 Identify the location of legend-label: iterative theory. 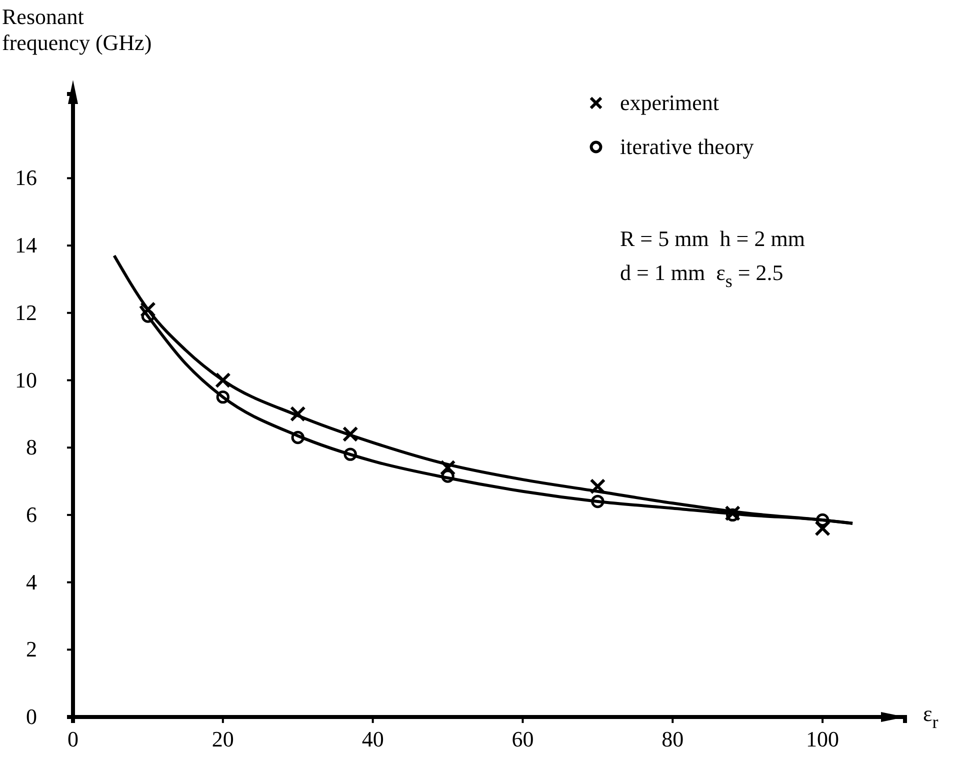
(687, 146).